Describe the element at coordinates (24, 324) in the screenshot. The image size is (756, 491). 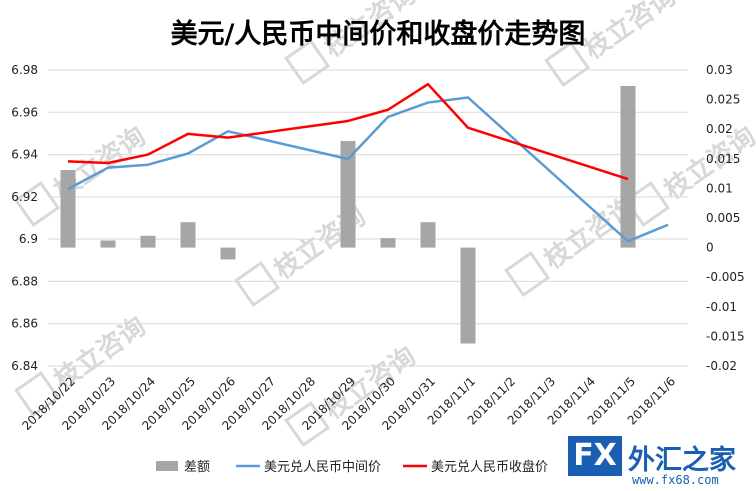
I see `left-tick-label: 6.86` at that location.